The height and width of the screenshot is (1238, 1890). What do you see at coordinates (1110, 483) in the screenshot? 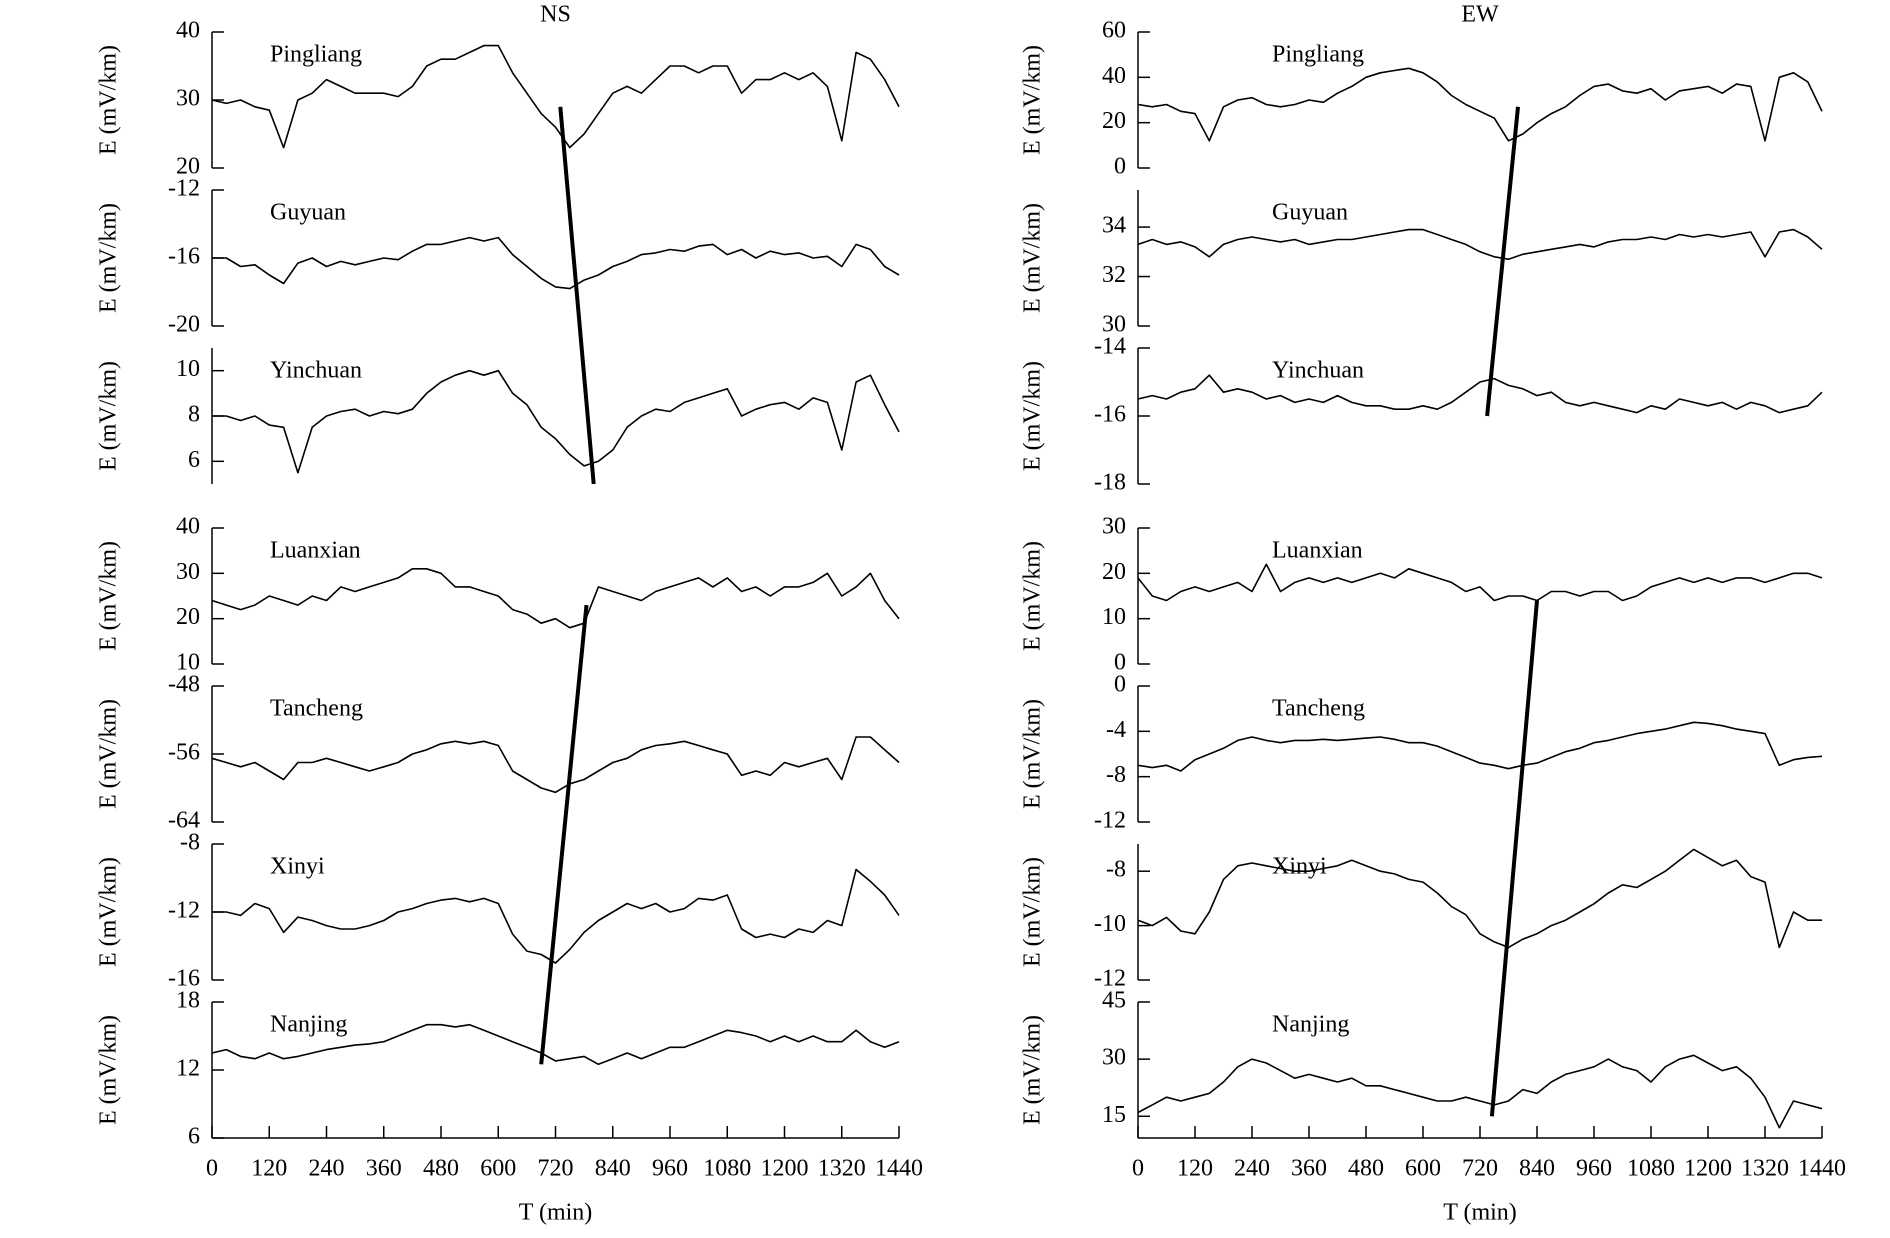
I see `y-tick-label: -18` at bounding box center [1110, 483].